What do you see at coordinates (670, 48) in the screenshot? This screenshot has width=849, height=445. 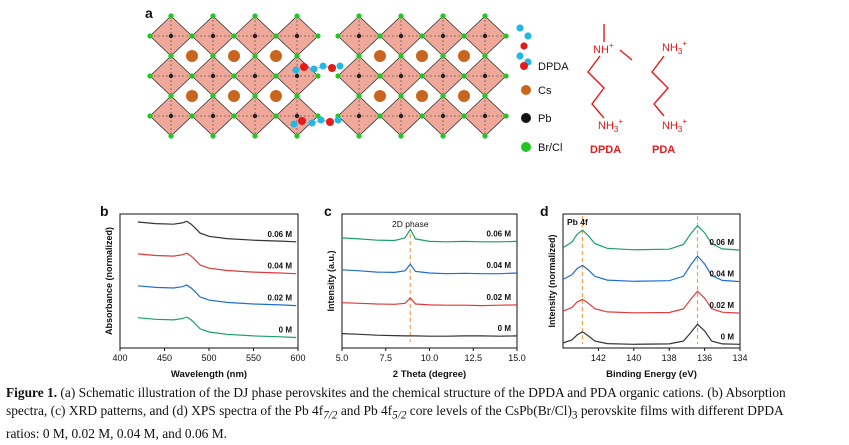 I see `pda-top-nh3-label-base: NH` at bounding box center [670, 48].